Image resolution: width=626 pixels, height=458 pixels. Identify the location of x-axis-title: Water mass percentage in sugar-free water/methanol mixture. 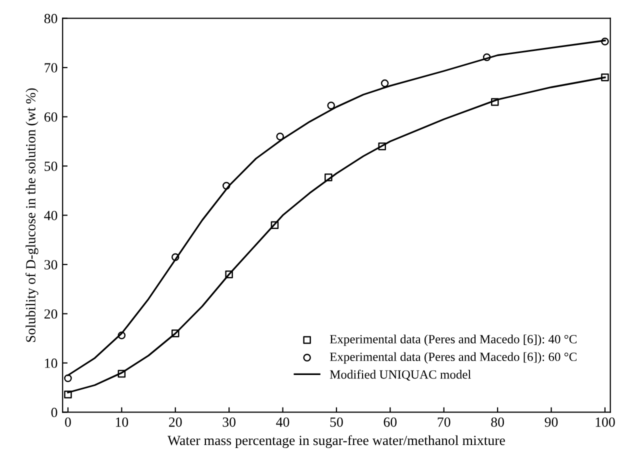
(336, 441).